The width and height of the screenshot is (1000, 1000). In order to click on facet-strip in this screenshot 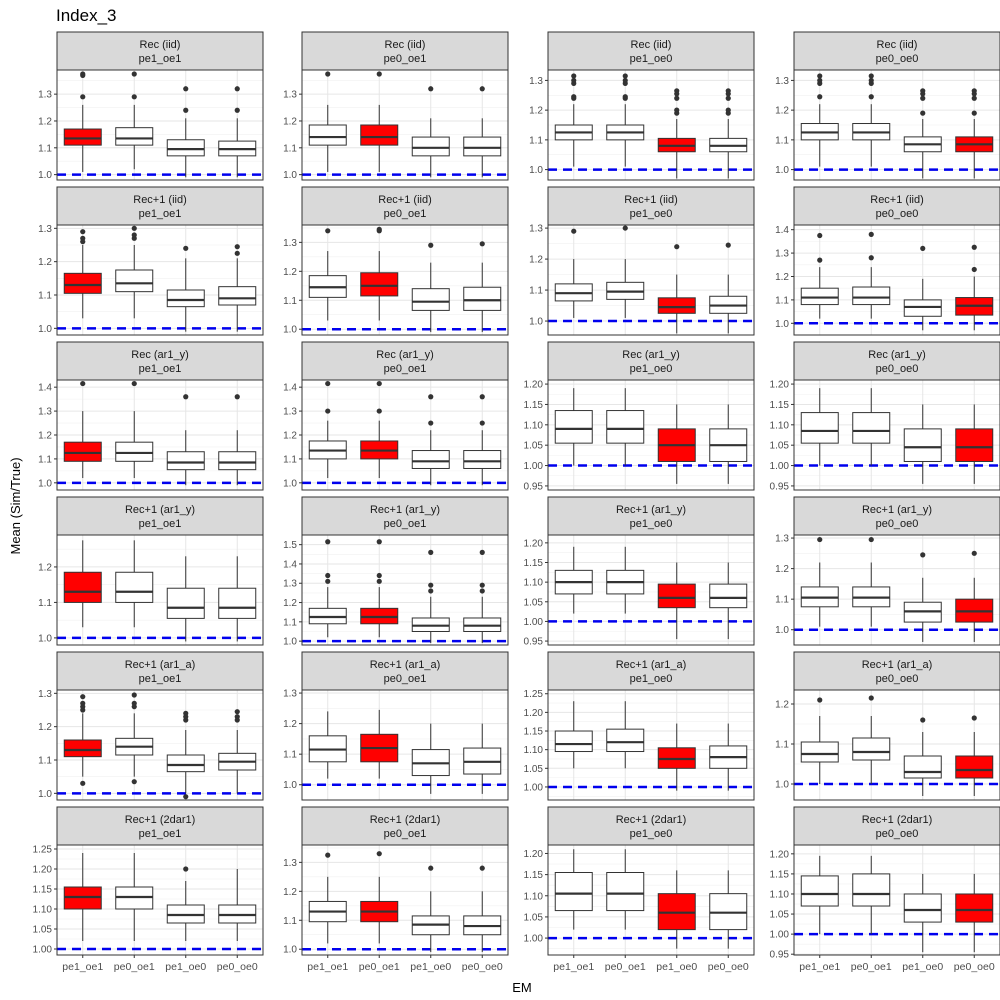, I will do `click(896, 51)`.